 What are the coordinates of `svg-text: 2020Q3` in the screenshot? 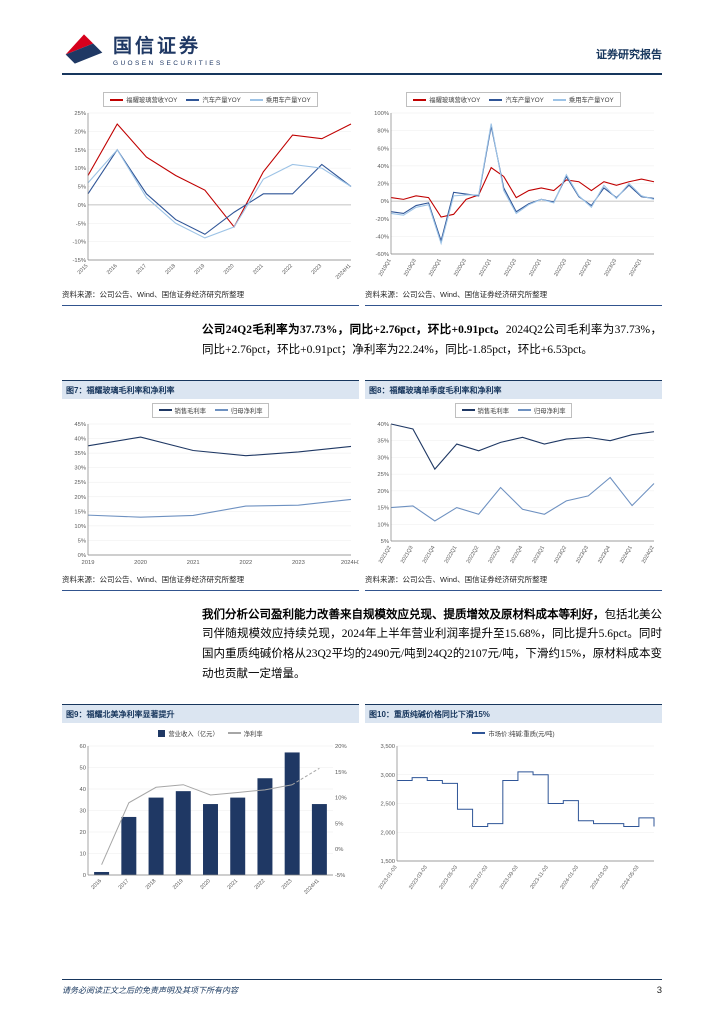 It's located at (460, 268).